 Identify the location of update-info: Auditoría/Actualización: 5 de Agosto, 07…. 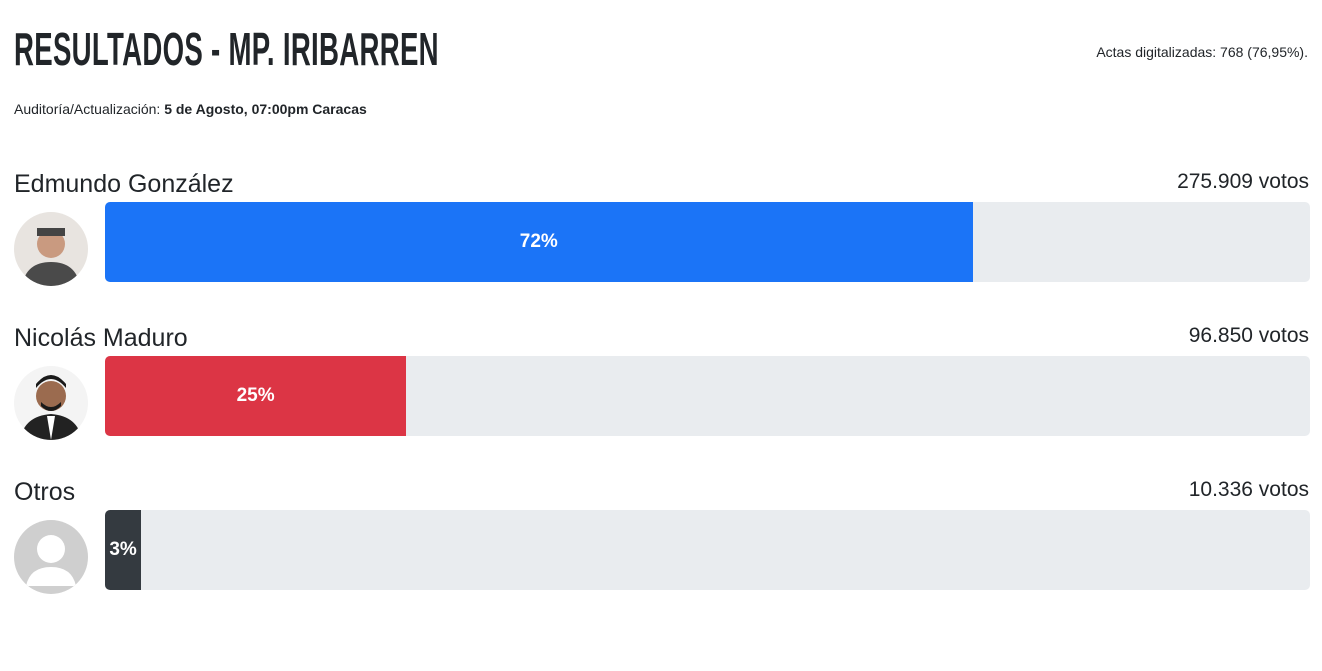
(190, 109).